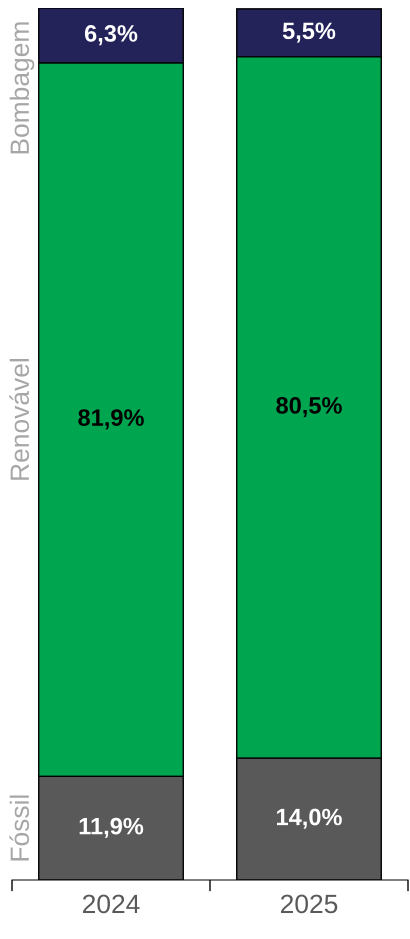  I want to click on data-label: 6,3%, so click(111, 35).